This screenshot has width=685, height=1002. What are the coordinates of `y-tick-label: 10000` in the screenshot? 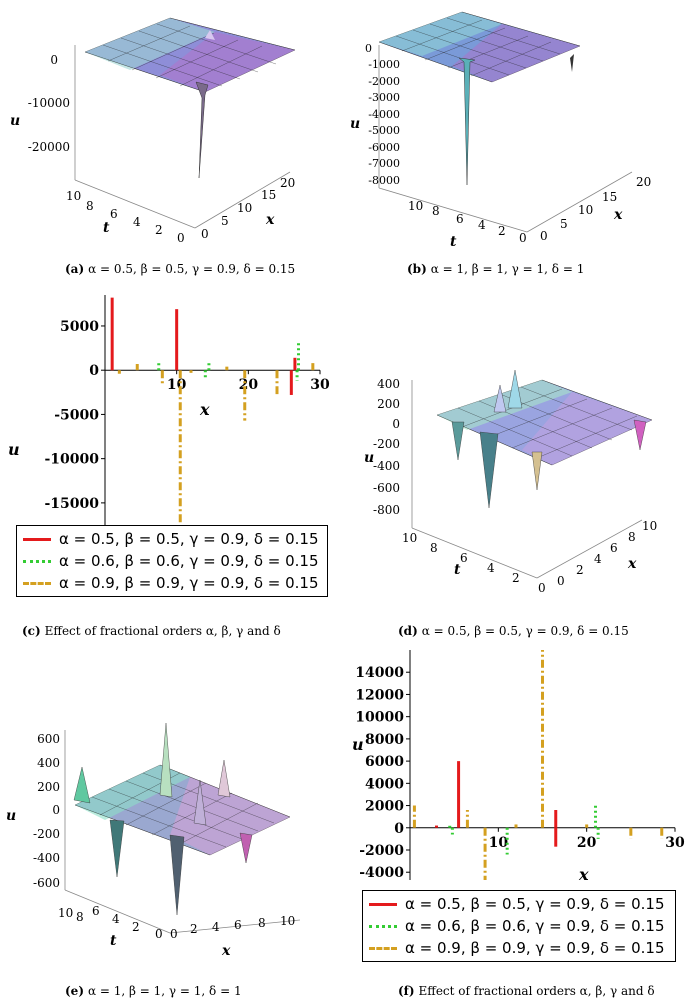 It's located at (379, 718).